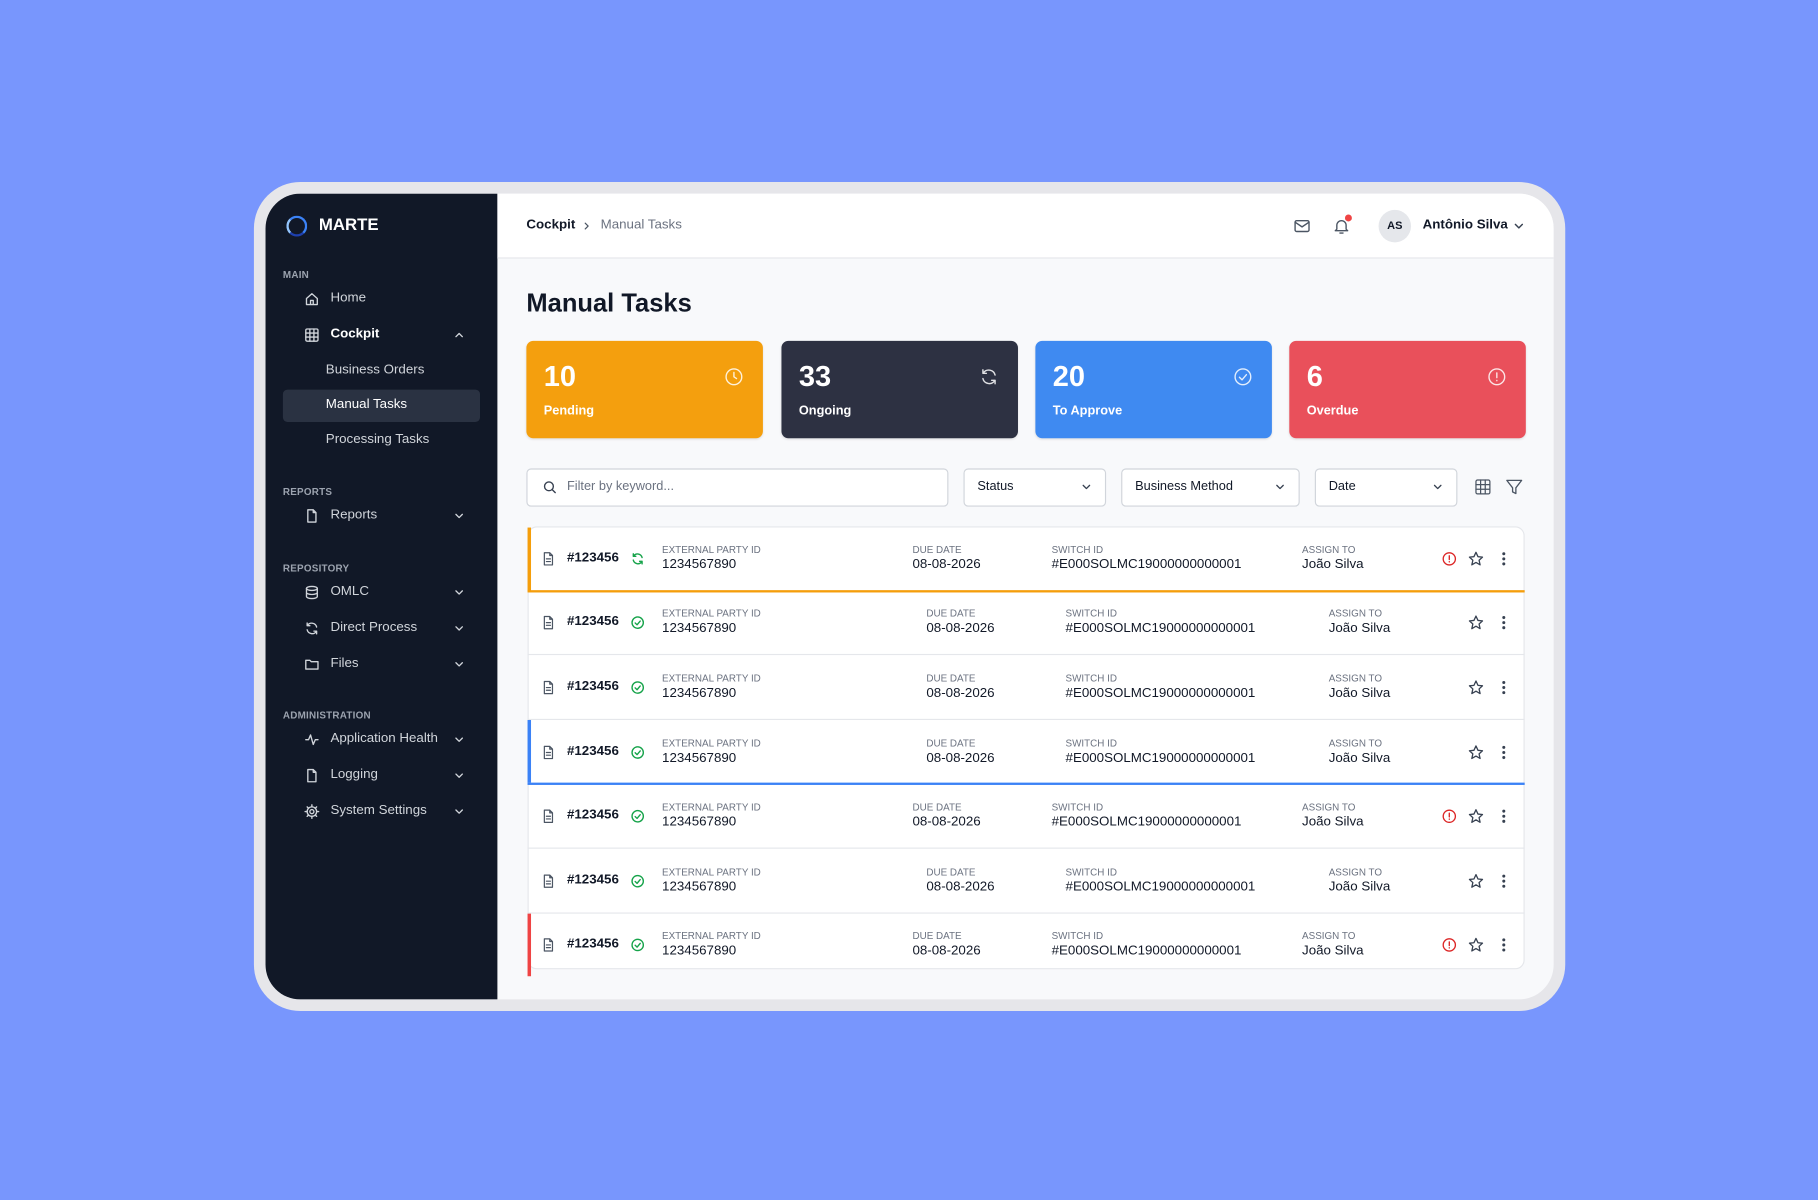 The height and width of the screenshot is (1200, 1818). I want to click on task-status-part, so click(638, 945).